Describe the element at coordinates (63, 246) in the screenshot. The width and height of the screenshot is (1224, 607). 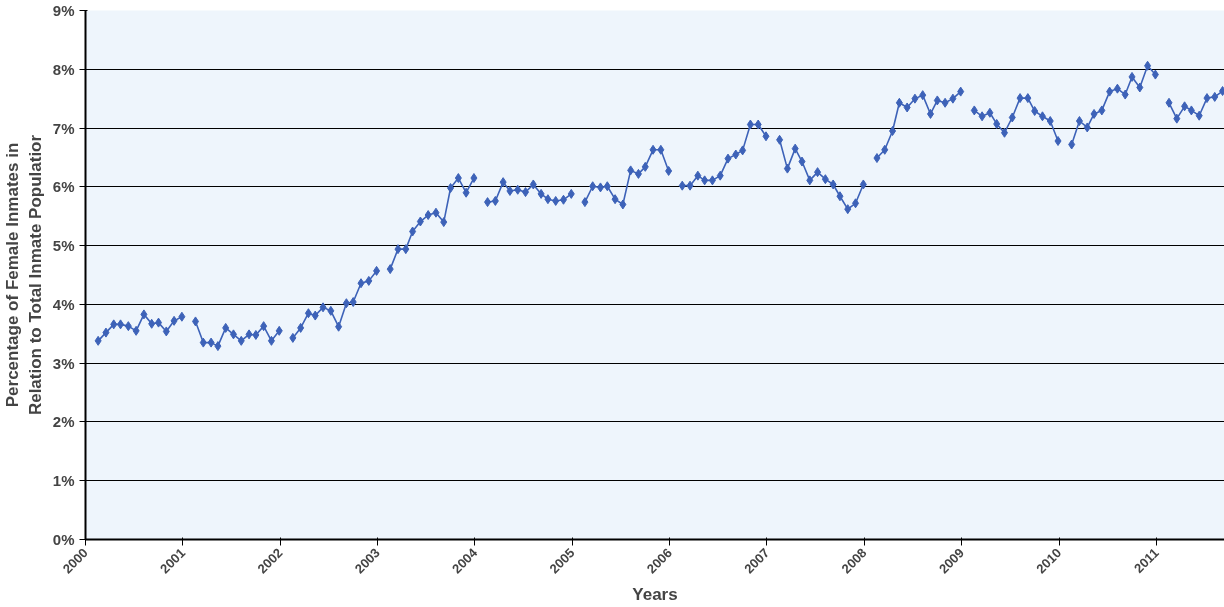
I see `y-tick-label: 5%` at that location.